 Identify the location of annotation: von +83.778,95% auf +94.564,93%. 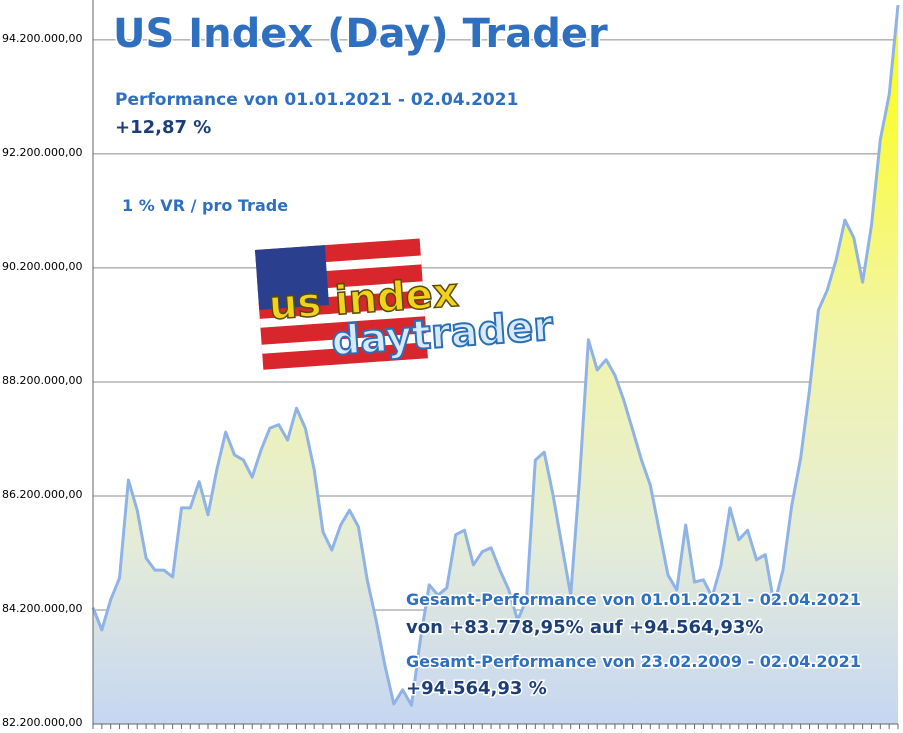
(584, 627).